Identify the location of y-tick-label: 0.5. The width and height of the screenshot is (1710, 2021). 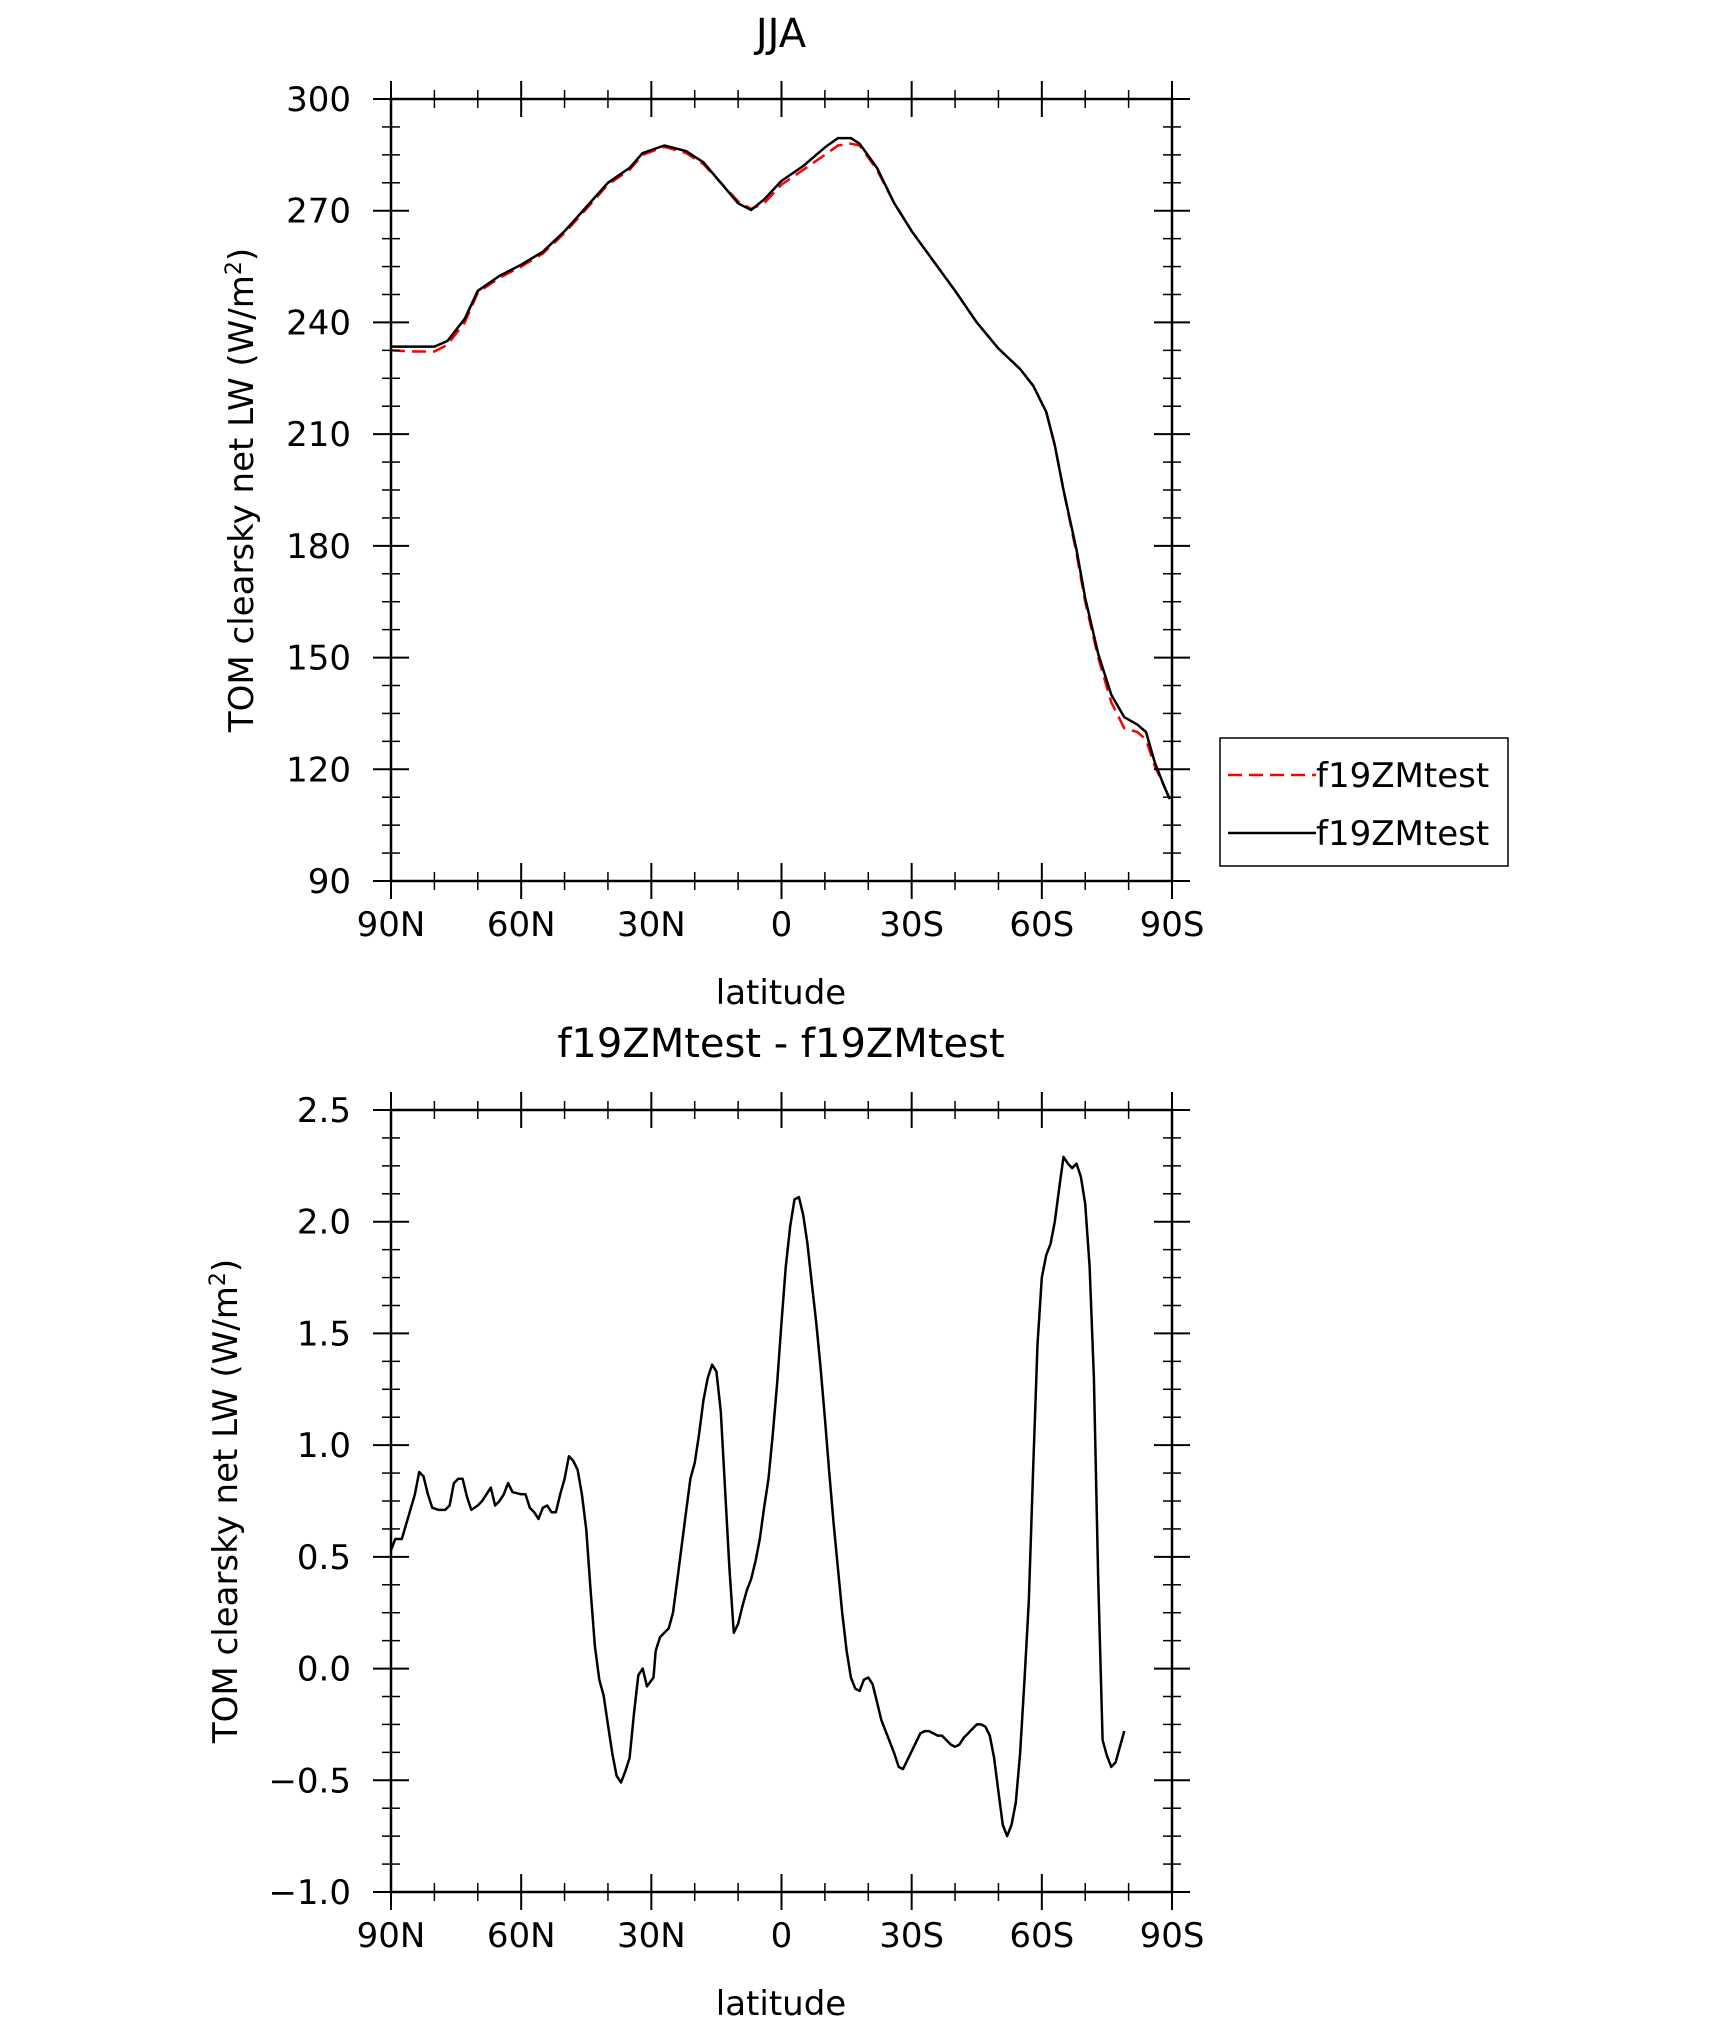
(324, 1558).